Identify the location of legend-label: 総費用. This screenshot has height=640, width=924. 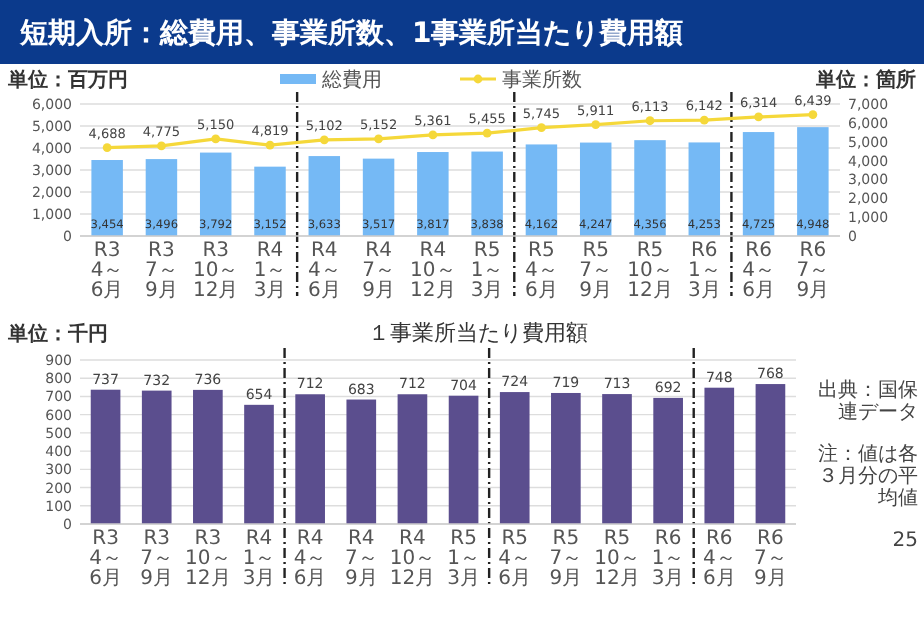
(351, 80).